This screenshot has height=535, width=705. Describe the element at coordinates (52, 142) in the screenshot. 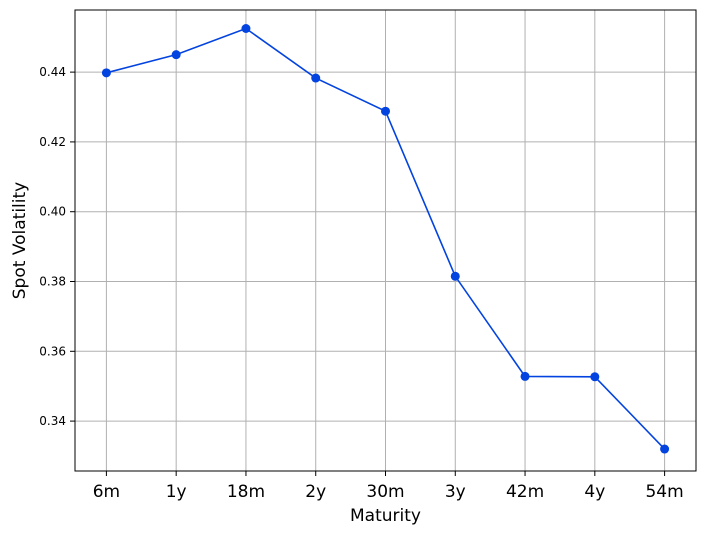

I see `y-tick-label: 0.42` at that location.